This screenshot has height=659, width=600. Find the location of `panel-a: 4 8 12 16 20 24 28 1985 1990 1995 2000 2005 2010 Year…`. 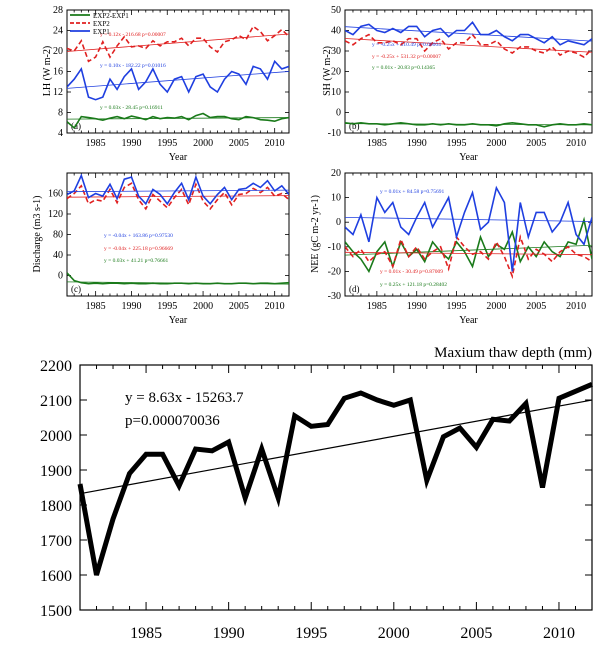

panel-a: 4 8 12 16 20 24 28 1985 1990 1995 2000 2005 2010 Year… is located at coordinates (166, 84).